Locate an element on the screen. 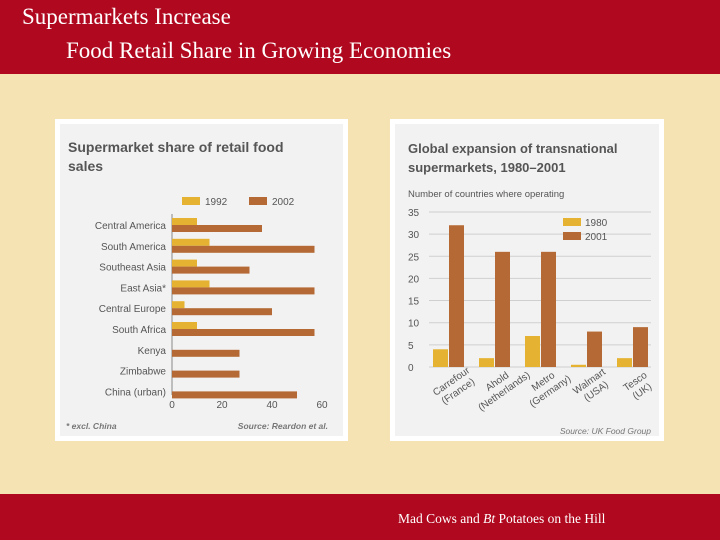 This screenshot has width=720, height=540. footer-text-start: Mad Cows and is located at coordinates (441, 518).